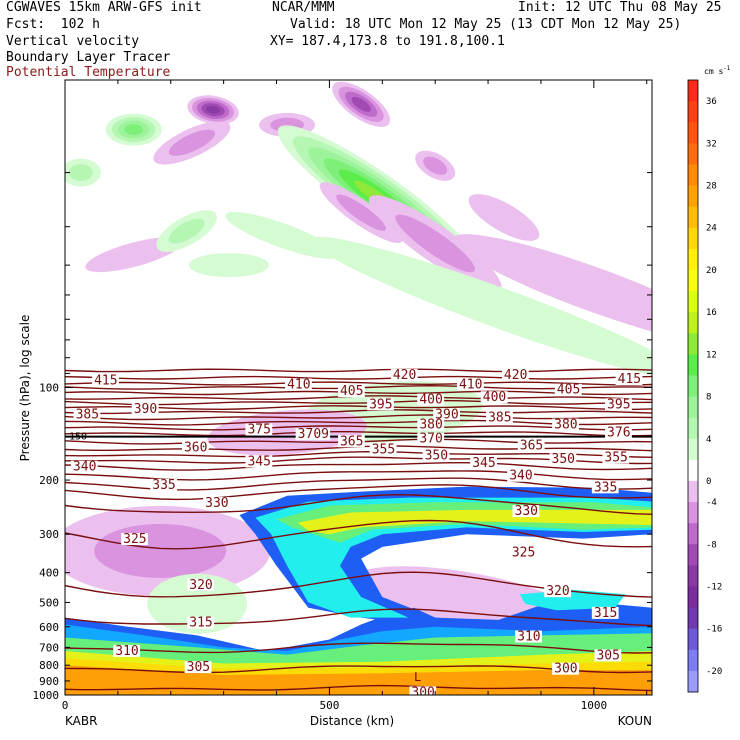 This screenshot has width=740, height=740. Describe the element at coordinates (313, 434) in the screenshot. I see `theta-label: 3709` at that location.